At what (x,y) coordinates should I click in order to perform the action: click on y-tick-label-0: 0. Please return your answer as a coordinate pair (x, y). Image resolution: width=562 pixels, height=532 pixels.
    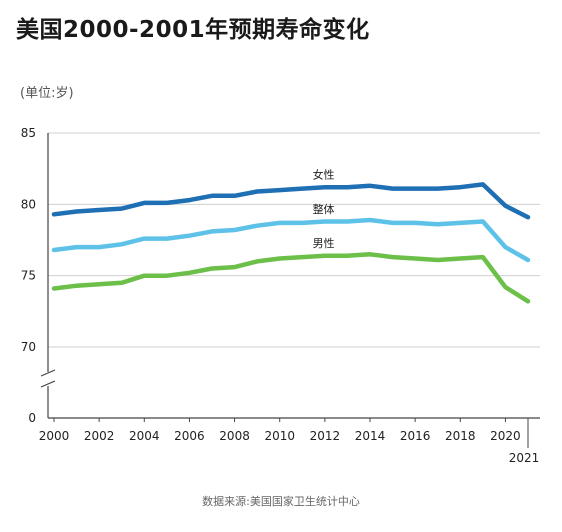
    Looking at the image, I should click on (32, 418).